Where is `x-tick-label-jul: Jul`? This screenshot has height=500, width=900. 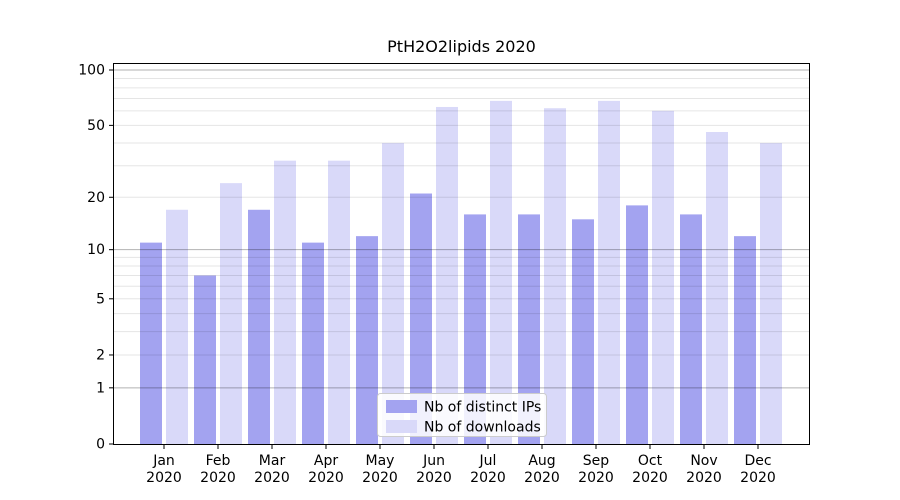 x-tick-label-jul: Jul is located at coordinates (488, 461).